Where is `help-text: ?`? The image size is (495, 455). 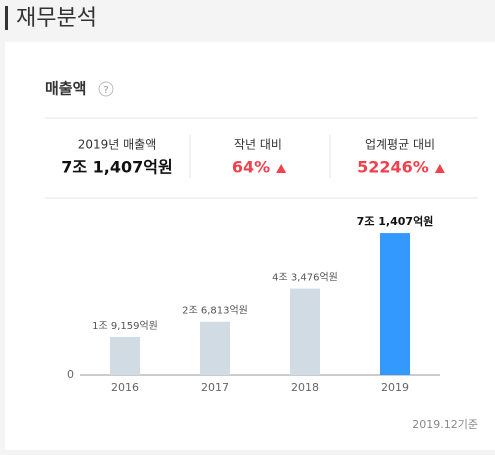
help-text: ? is located at coordinates (105, 90).